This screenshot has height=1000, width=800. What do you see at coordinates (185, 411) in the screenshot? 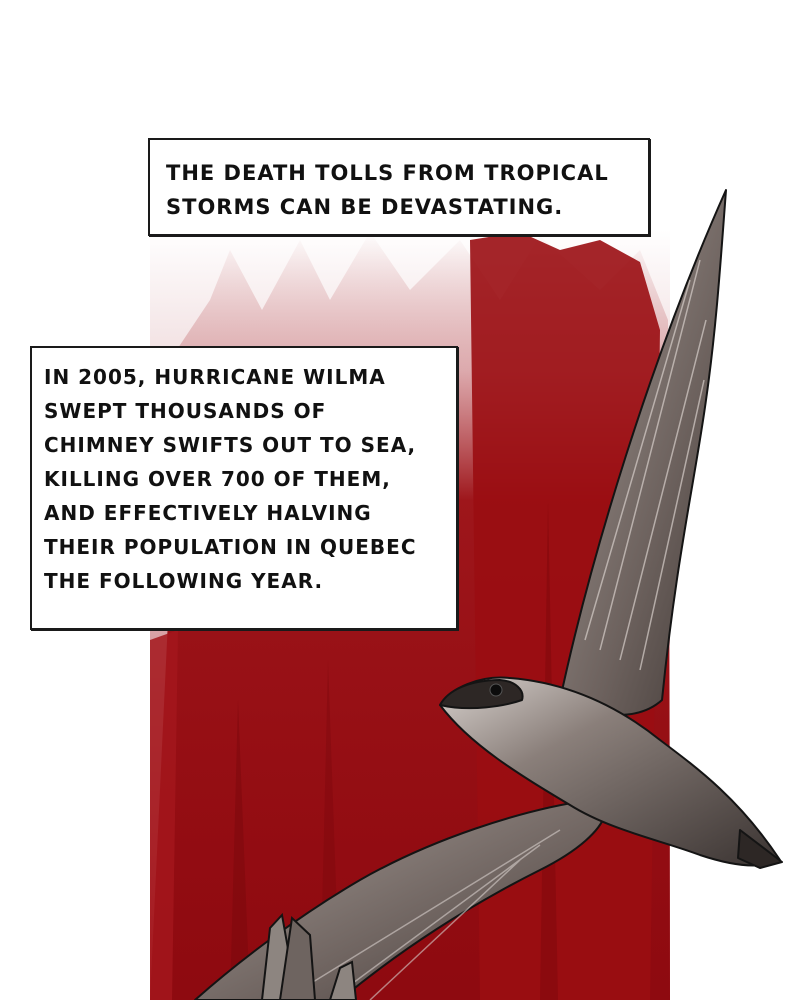
I see `caption-main-line-2: SWEPT THOUSANDS OF` at bounding box center [185, 411].